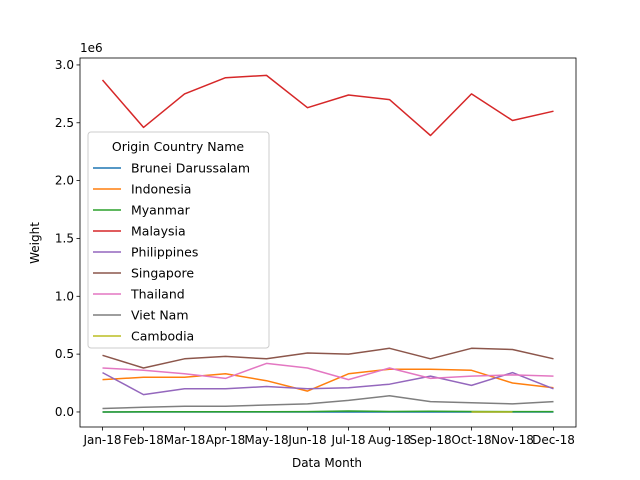  Describe the element at coordinates (184, 440) in the screenshot. I see `x-tick-label: Mar-18` at that location.